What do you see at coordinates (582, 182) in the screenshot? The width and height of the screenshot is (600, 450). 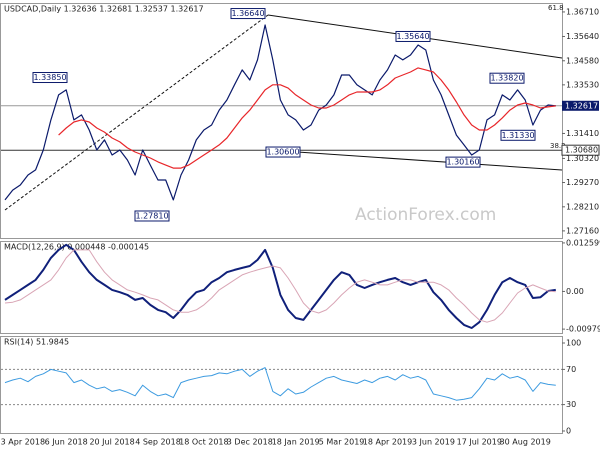 I see `y-tick-label: 1.29270` at bounding box center [582, 182].